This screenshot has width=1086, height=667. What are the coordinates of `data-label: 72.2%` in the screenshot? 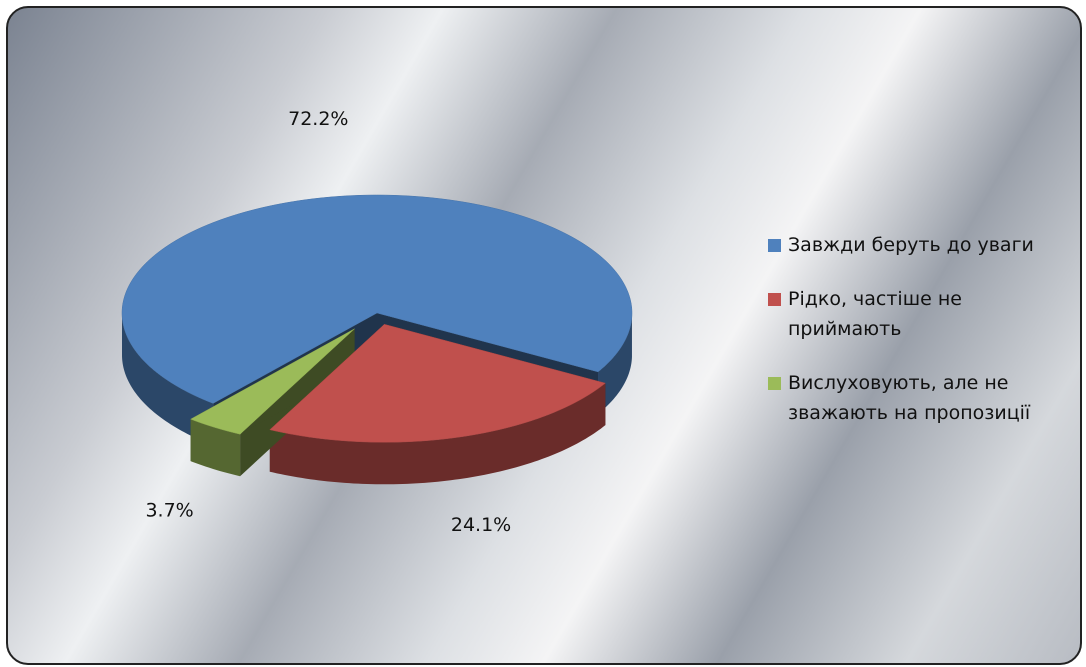 It's located at (318, 119).